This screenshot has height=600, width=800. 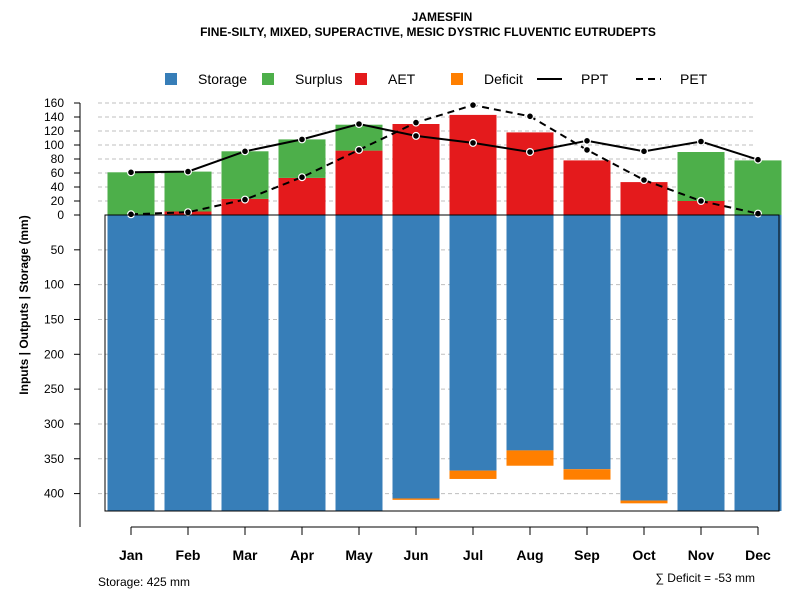 What do you see at coordinates (245, 555) in the screenshot?
I see `x-tick-label: Mar` at bounding box center [245, 555].